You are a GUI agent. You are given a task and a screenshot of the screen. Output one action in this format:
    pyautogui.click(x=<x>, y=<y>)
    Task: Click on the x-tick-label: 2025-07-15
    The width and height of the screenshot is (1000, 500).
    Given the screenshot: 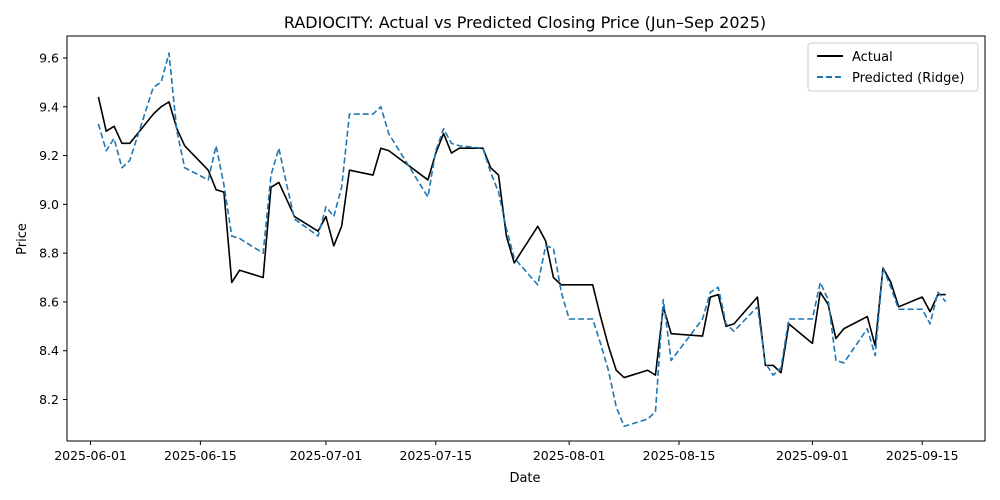 What is the action you would take?
    pyautogui.click(x=435, y=455)
    